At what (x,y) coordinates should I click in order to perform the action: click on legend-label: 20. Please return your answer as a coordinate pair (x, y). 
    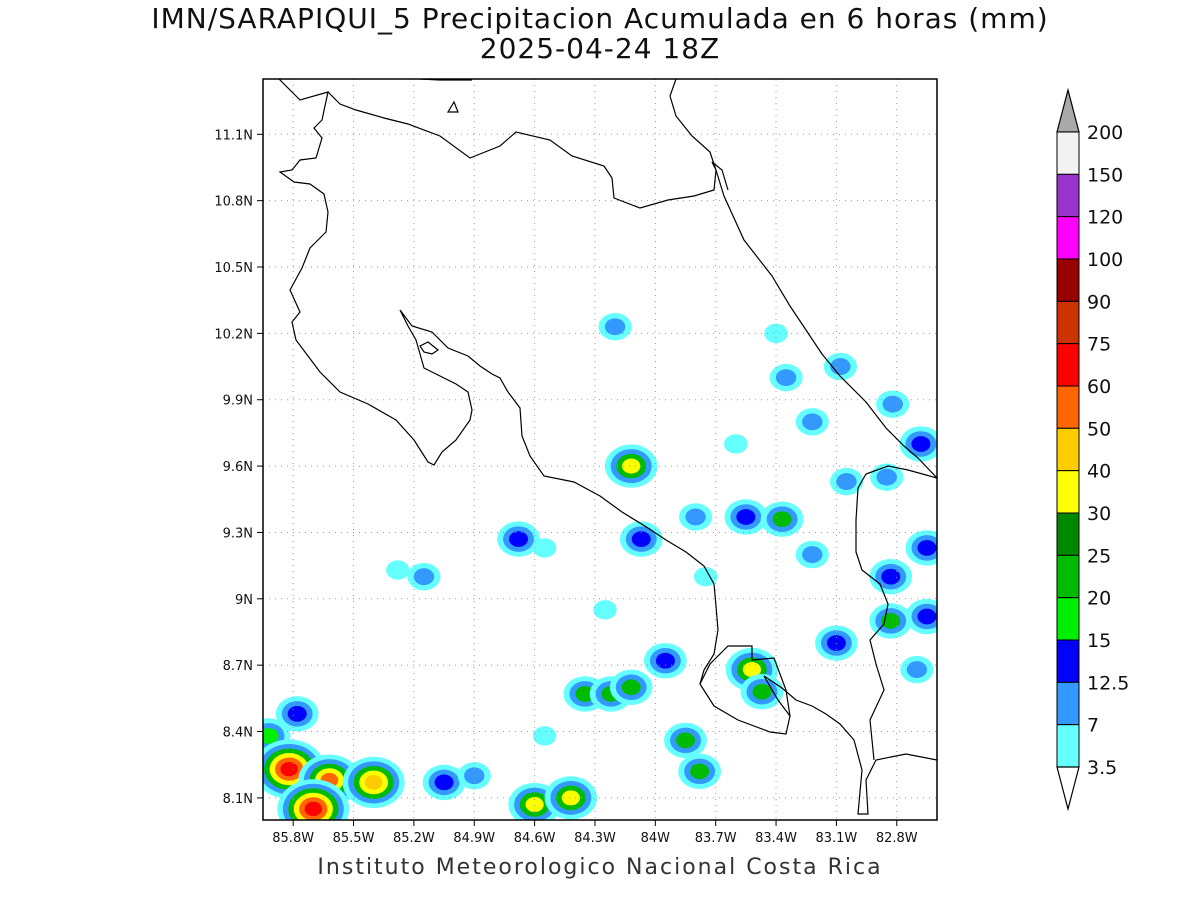
    Looking at the image, I should click on (1099, 599).